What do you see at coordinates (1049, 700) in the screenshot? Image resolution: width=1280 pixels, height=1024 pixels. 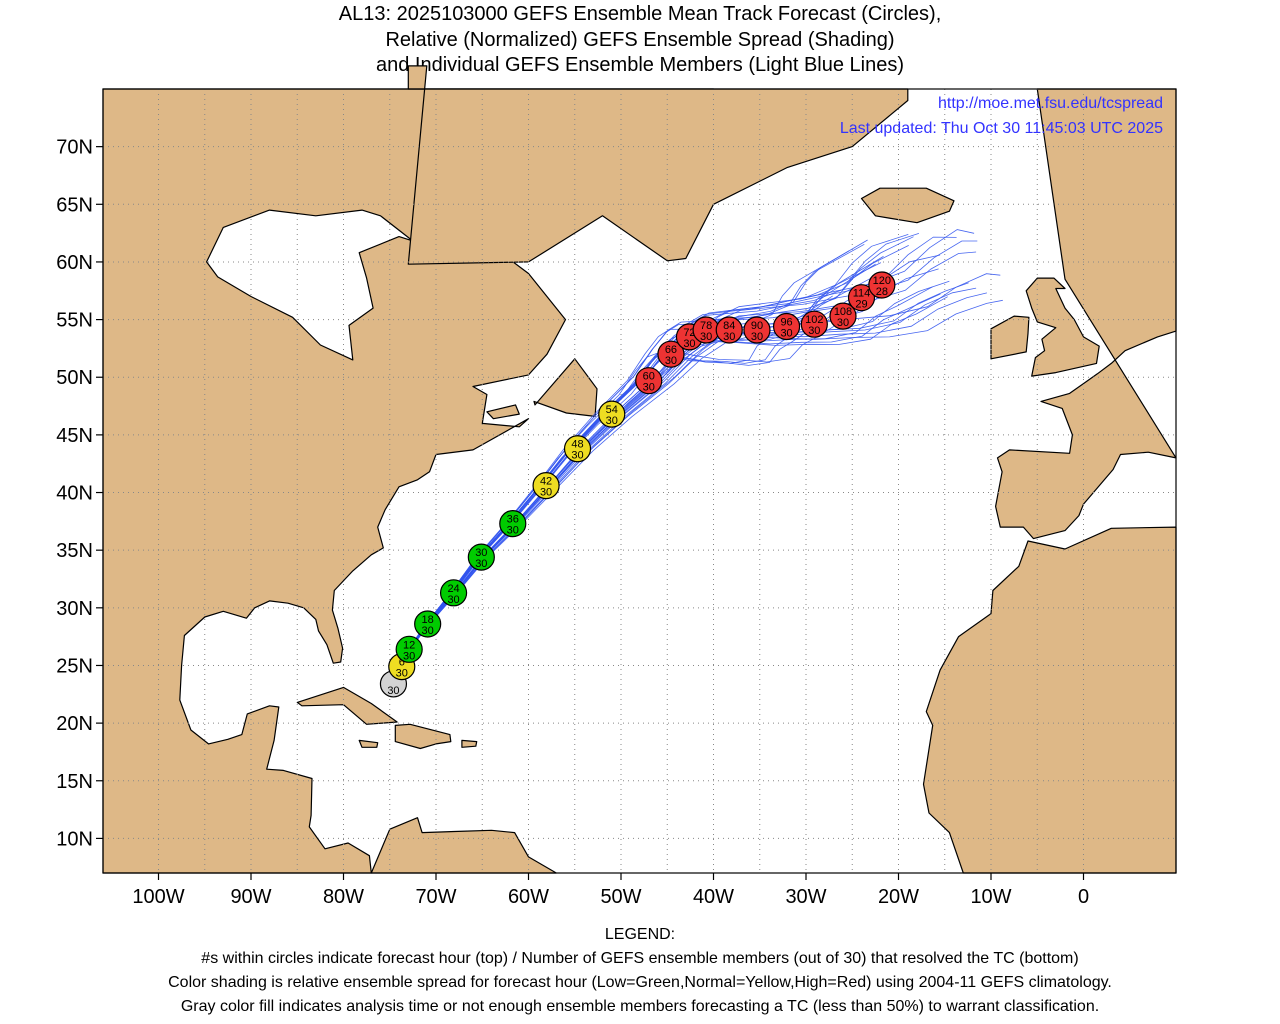 I see `africa` at bounding box center [1049, 700].